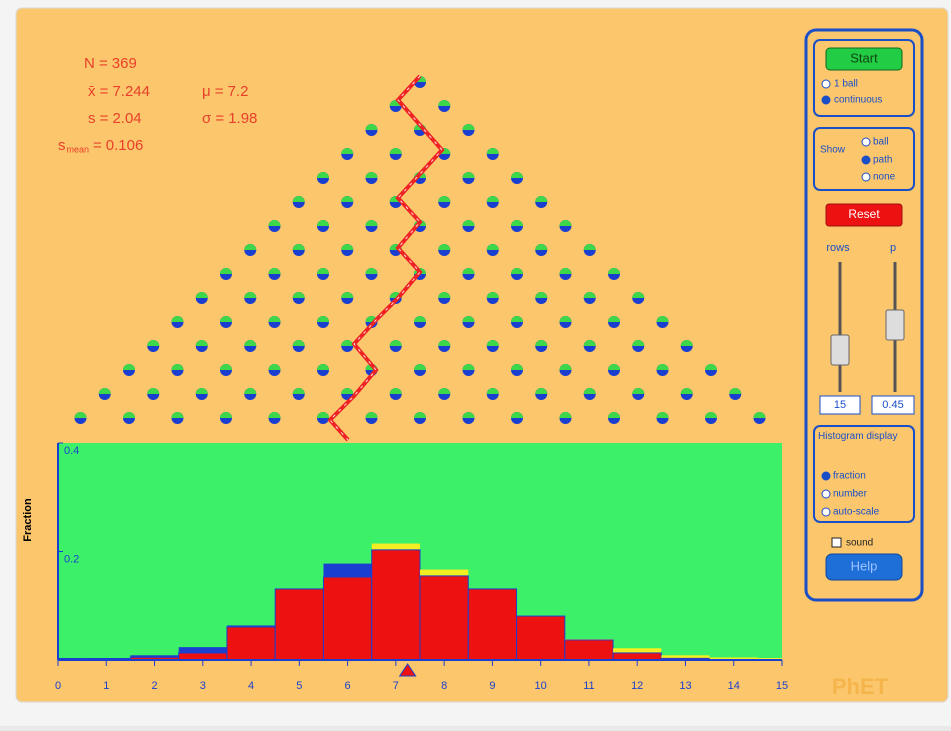 The image size is (951, 731). I want to click on rows-input, so click(840, 405).